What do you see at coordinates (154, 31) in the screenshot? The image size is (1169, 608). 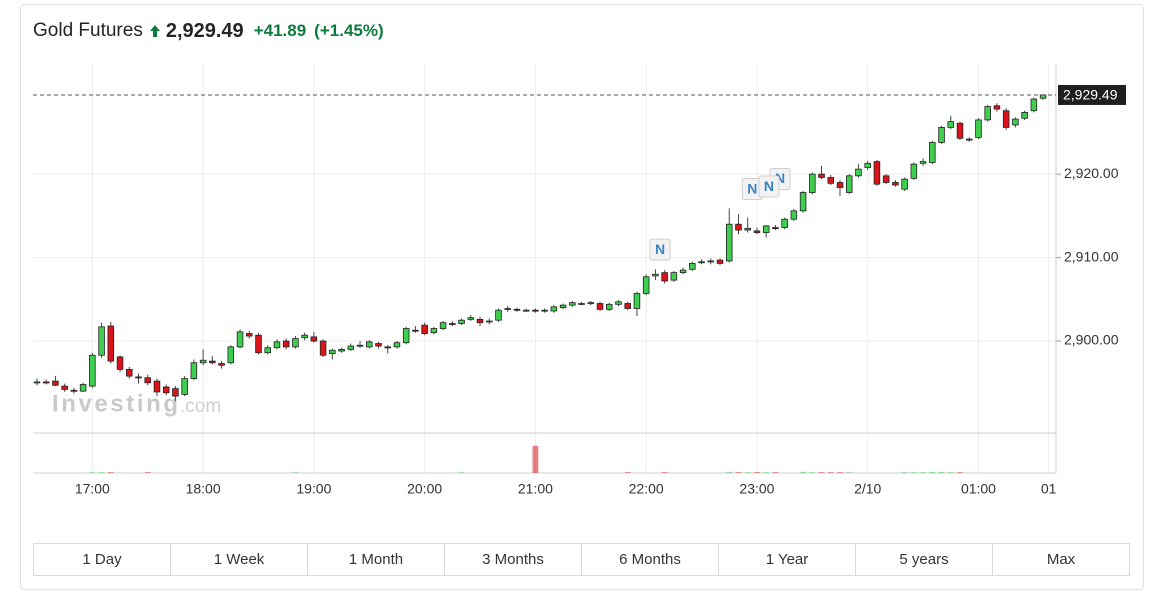 I see `up-arrow` at bounding box center [154, 31].